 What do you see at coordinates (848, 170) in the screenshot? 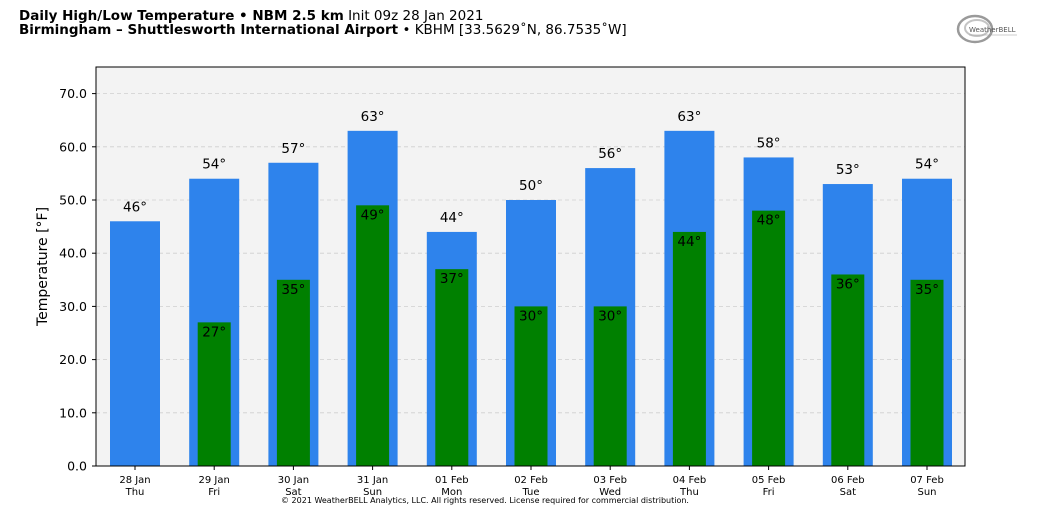
I see `high-temp-label: 53°` at bounding box center [848, 170].